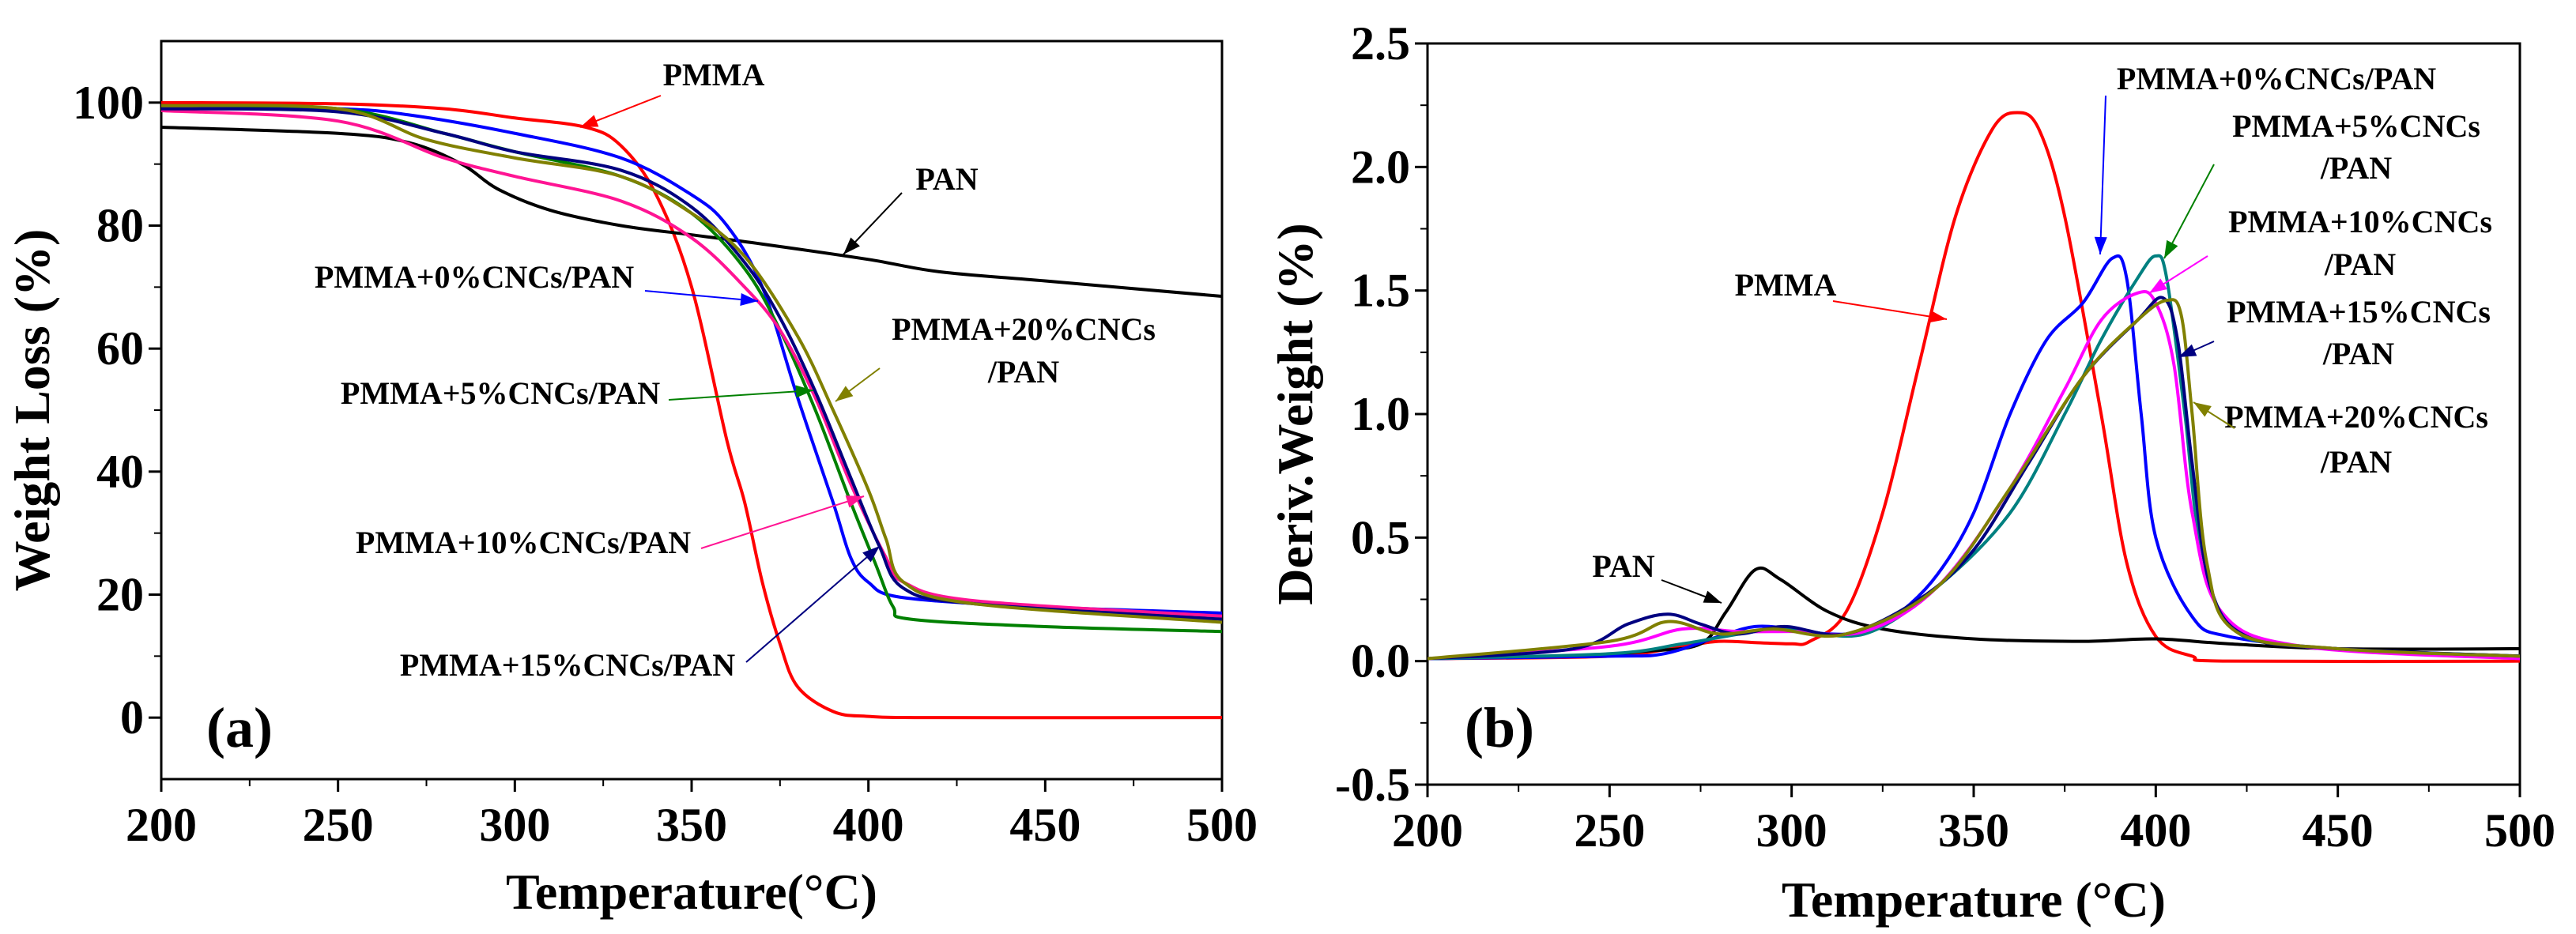  Describe the element at coordinates (501, 393) in the screenshot. I see `annotation-label: PMMA+5%CNCs/PAN` at that location.